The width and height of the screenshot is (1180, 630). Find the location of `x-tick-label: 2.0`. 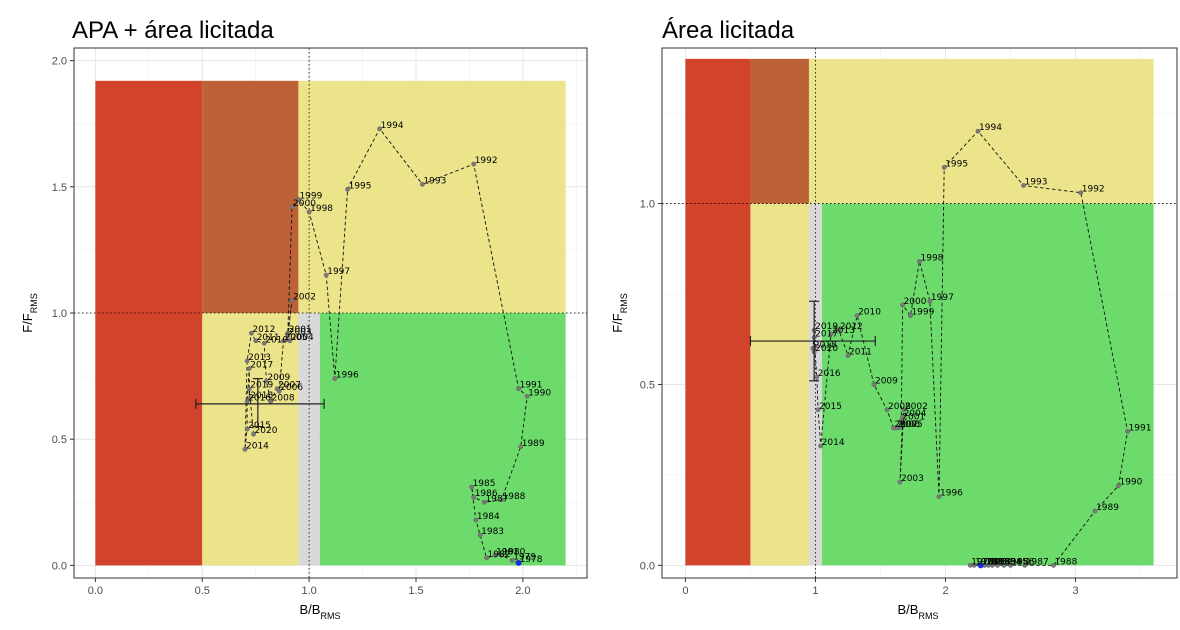

x-tick-label: 2.0 is located at coordinates (522, 591).